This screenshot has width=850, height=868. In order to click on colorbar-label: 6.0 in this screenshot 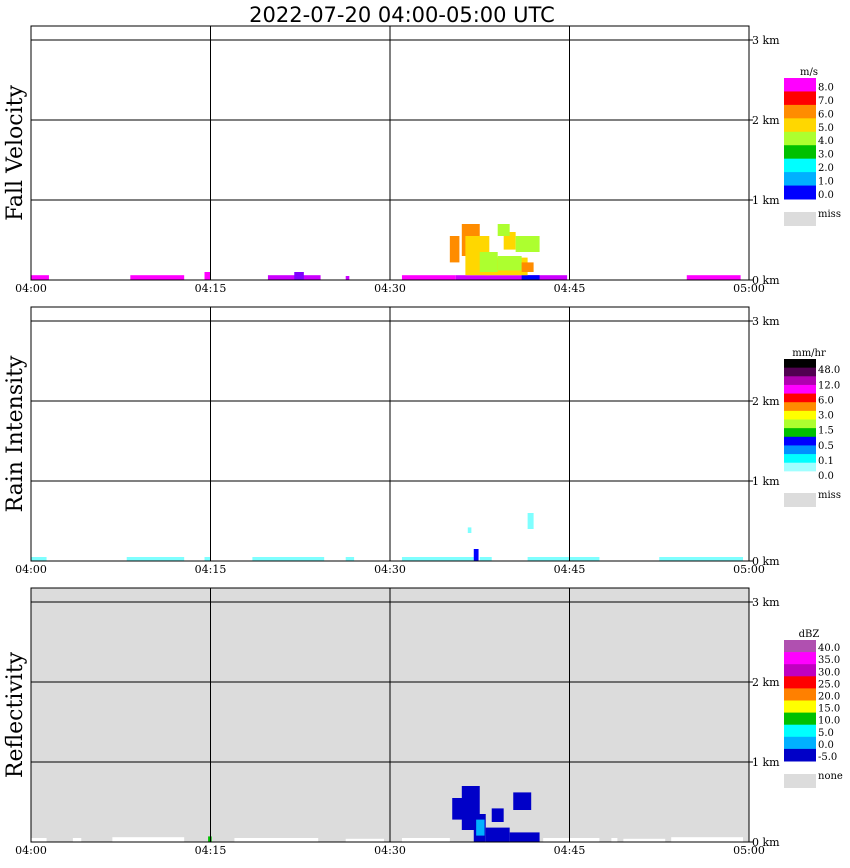, I will do `click(826, 400)`.